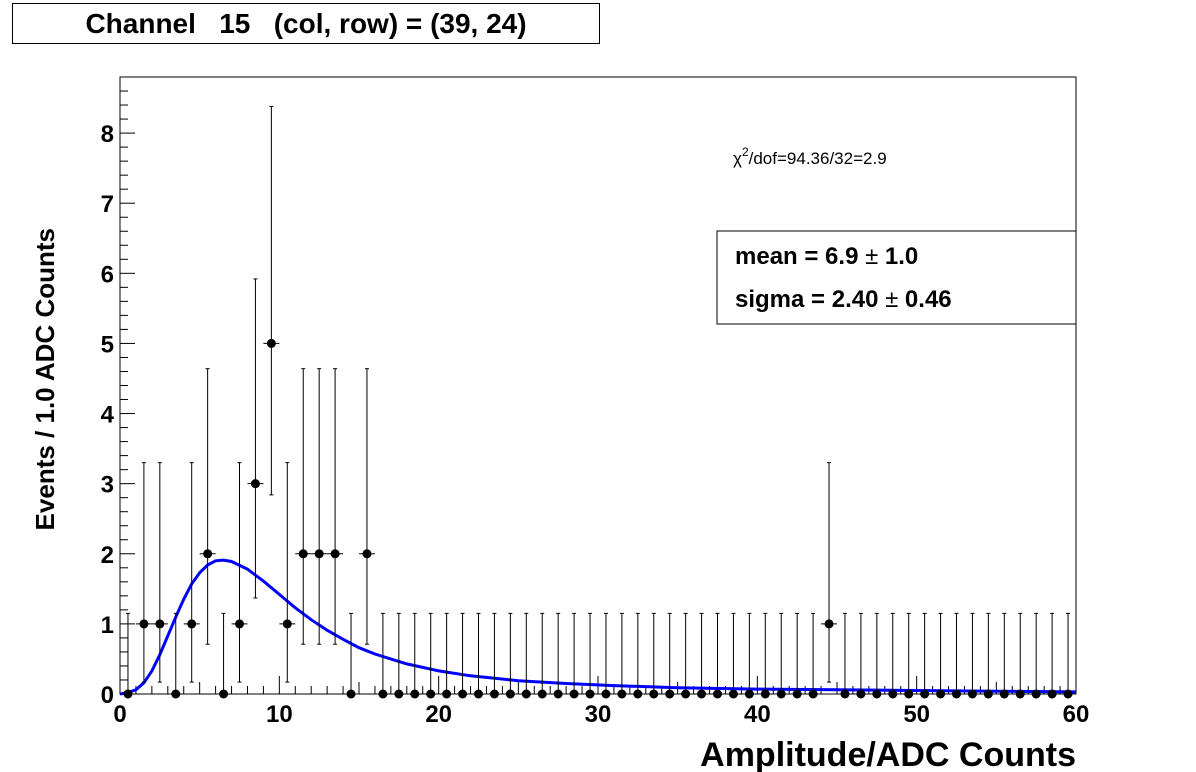  Describe the element at coordinates (107, 344) in the screenshot. I see `y-tick-label: 5` at that location.